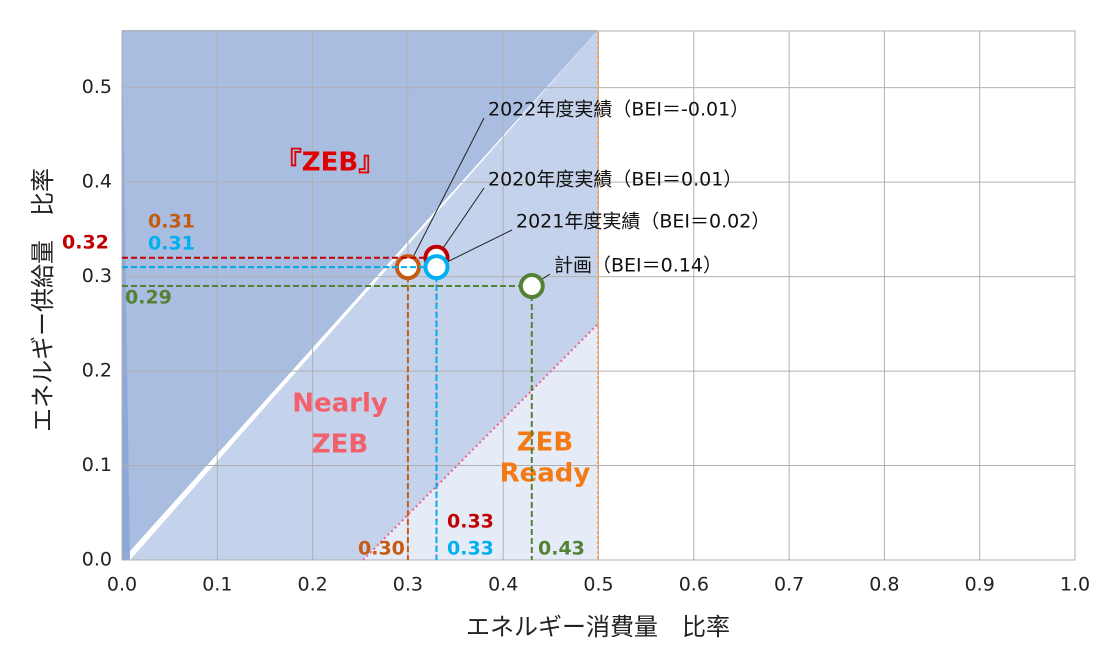  What do you see at coordinates (330, 162) in the screenshot?
I see `region-label: 『ZEB』` at bounding box center [330, 162].